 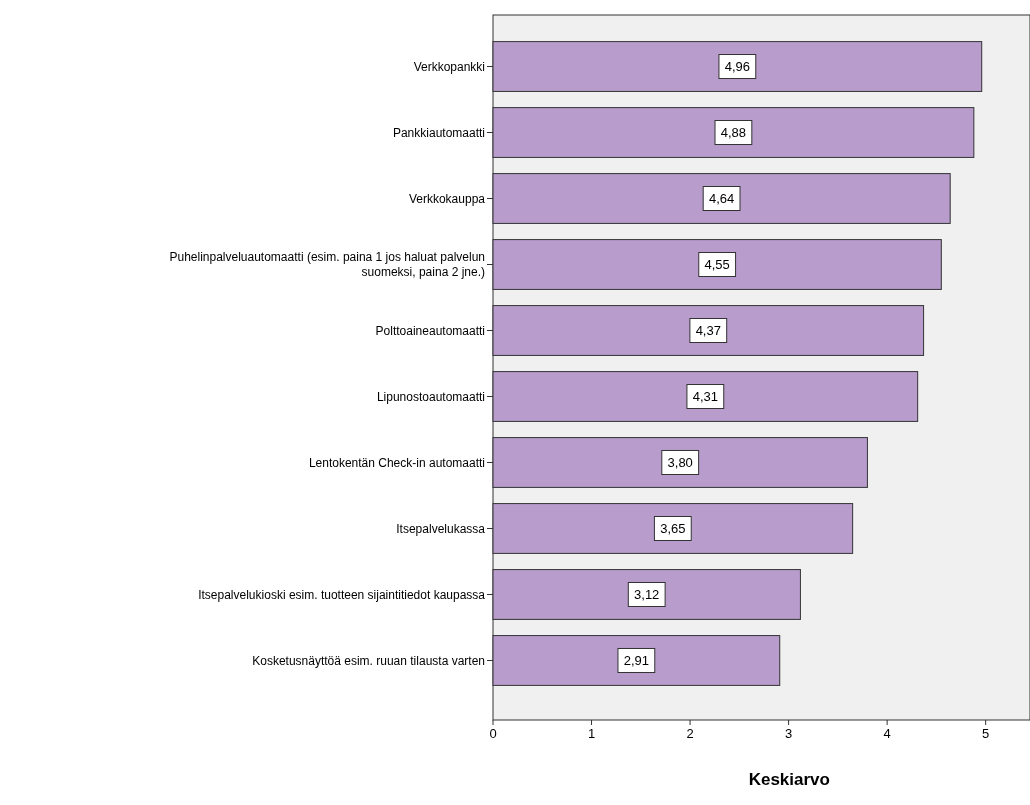 I want to click on y-tick-label: Kosketusnäyttöä esim. ruuan tilausta varten, so click(x=368, y=660).